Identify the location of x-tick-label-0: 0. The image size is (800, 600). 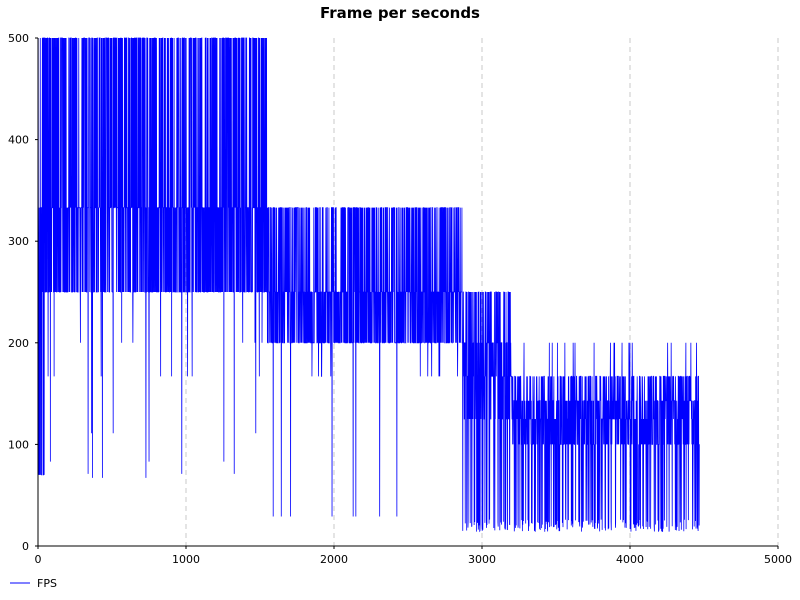
(38, 559).